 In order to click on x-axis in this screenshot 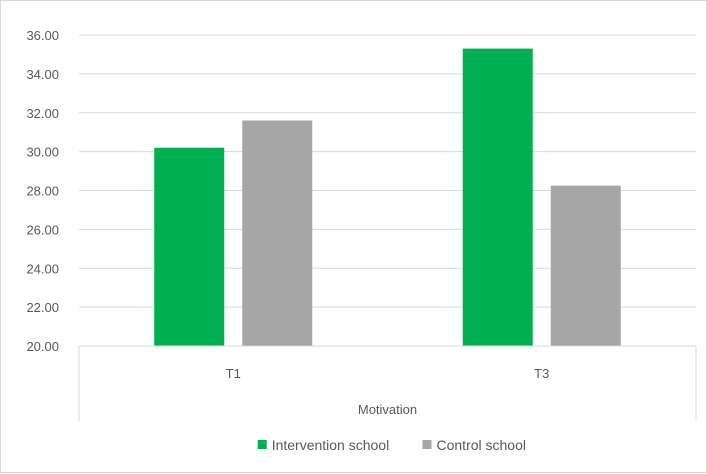, I will do `click(387, 383)`.